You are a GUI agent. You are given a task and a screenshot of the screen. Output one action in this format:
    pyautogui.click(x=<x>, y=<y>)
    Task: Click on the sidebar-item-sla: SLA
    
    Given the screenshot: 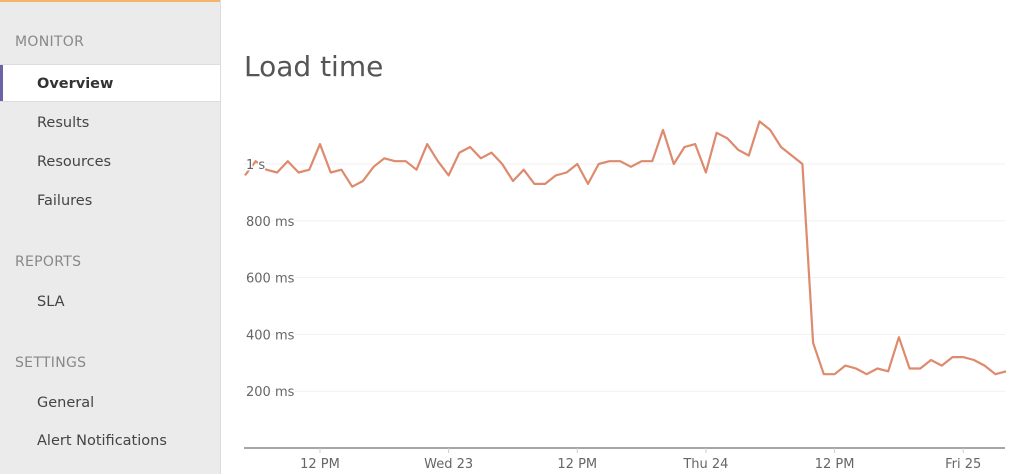 What is the action you would take?
    pyautogui.click(x=51, y=302)
    